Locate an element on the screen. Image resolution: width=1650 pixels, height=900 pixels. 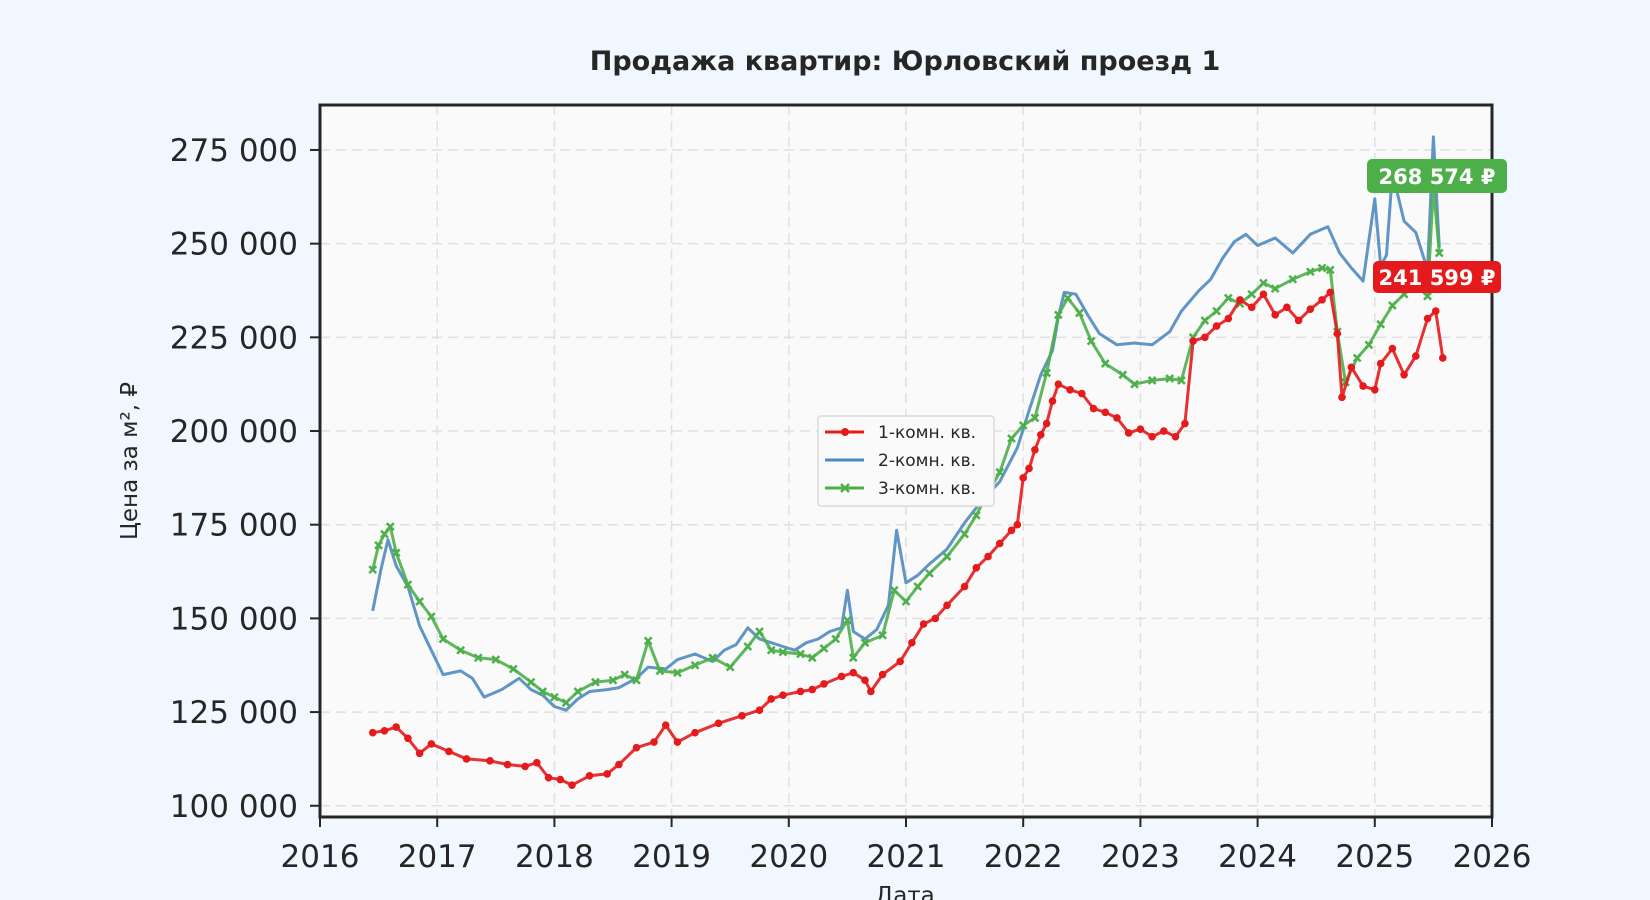
x-tick-label: 2019 is located at coordinates (671, 857).